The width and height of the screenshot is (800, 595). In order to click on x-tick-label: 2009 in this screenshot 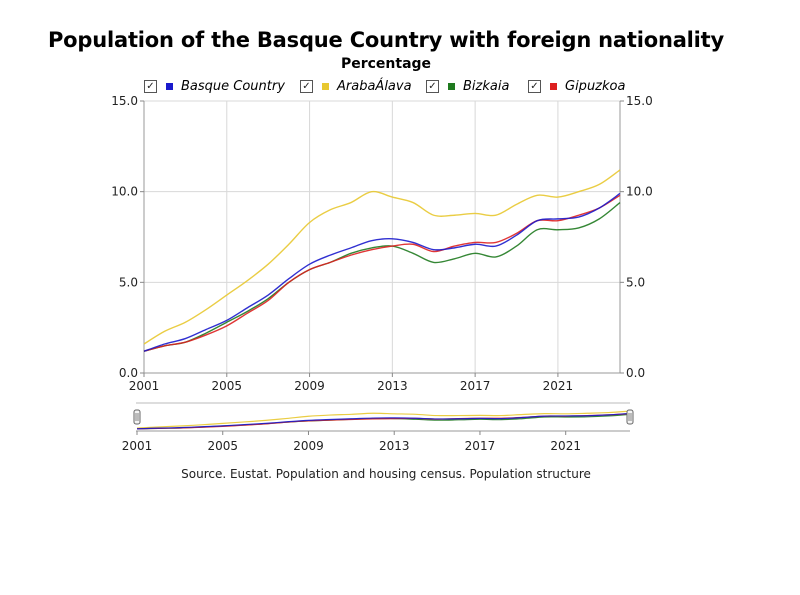, I will do `click(309, 386)`.